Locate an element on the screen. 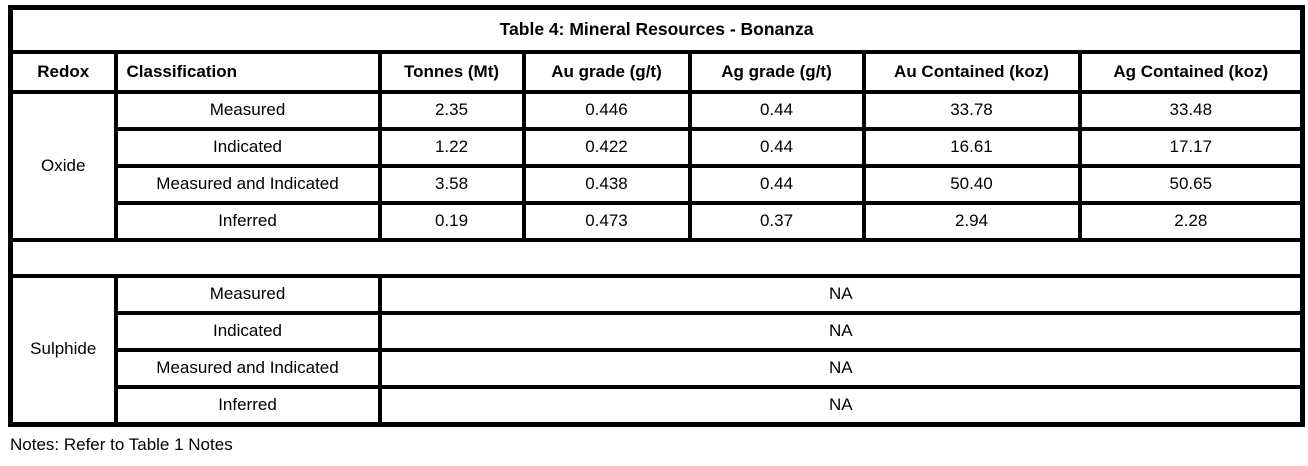 This screenshot has height=466, width=1308. table-row-oxide-inferred: Inferred 0.19 0.473 0.37 2.94 2.28 is located at coordinates (658, 221).